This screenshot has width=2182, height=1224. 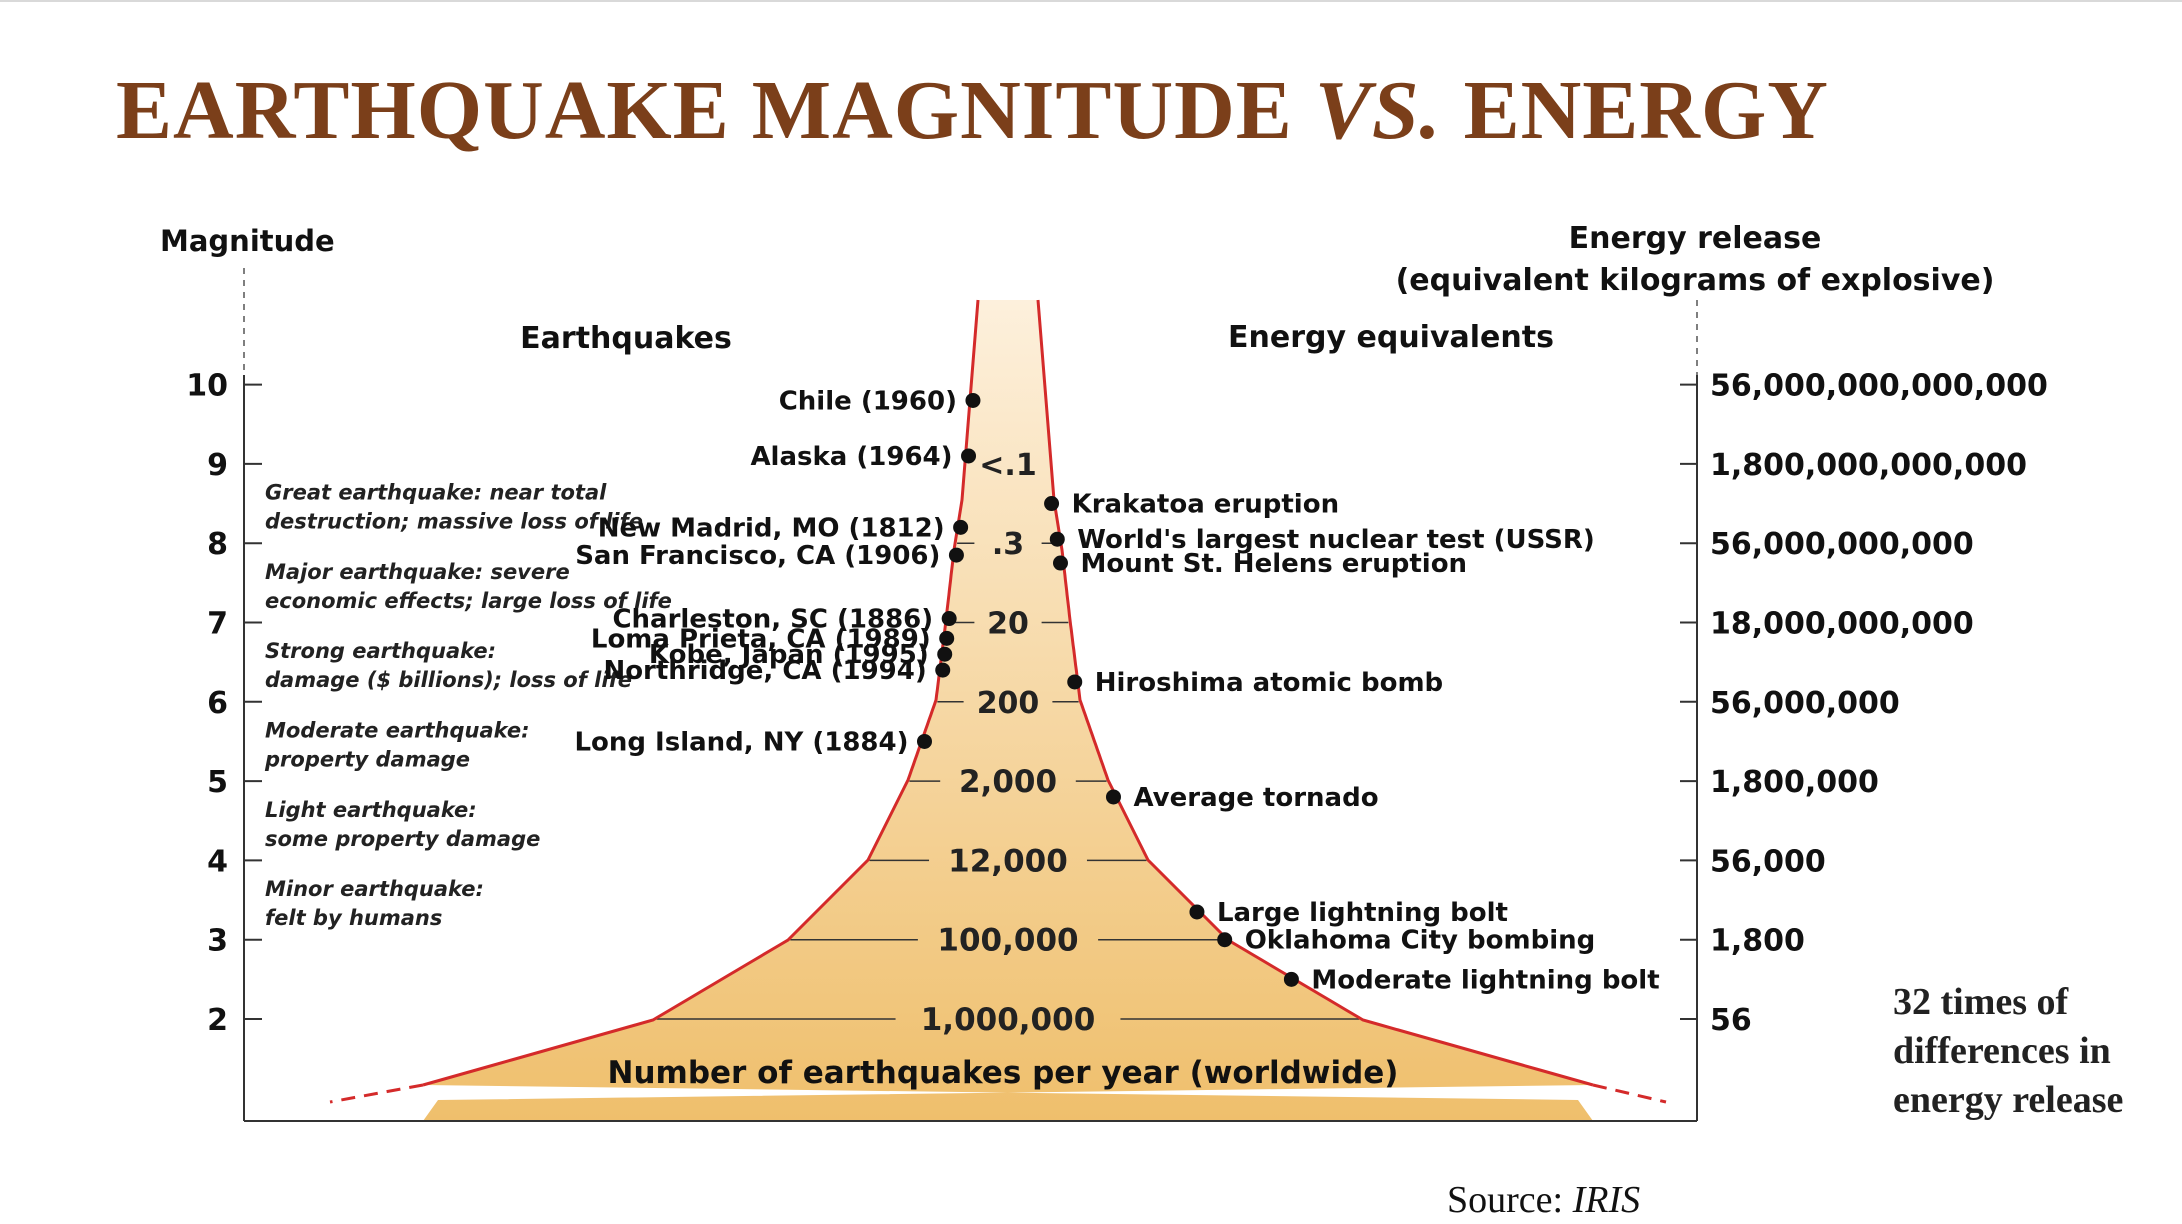 I want to click on energy-tick-label: 1,800, so click(x=1757, y=941).